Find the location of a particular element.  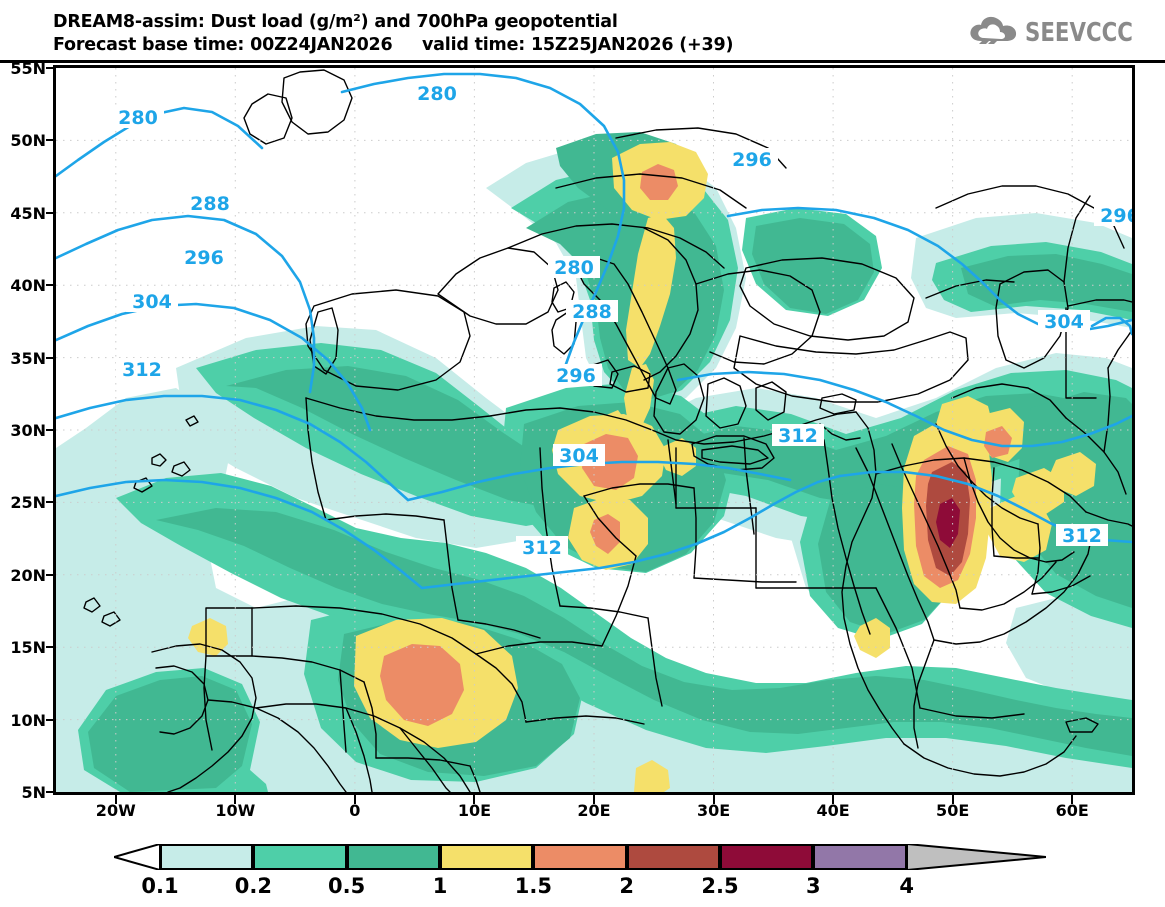

x-axis-tick-label: 30E is located at coordinates (713, 810).